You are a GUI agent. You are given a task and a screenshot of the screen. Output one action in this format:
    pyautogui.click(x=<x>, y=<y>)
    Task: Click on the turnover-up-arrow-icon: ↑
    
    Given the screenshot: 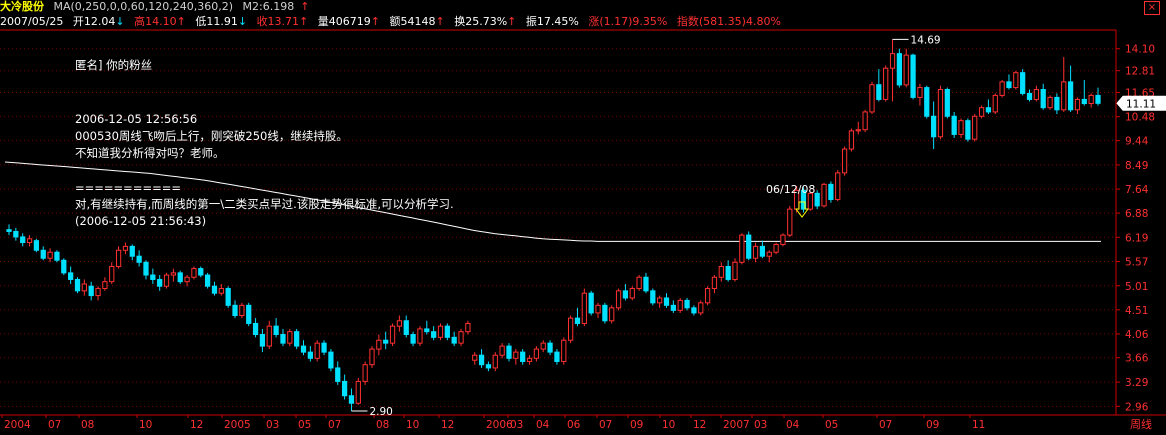 What is the action you would take?
    pyautogui.click(x=512, y=21)
    